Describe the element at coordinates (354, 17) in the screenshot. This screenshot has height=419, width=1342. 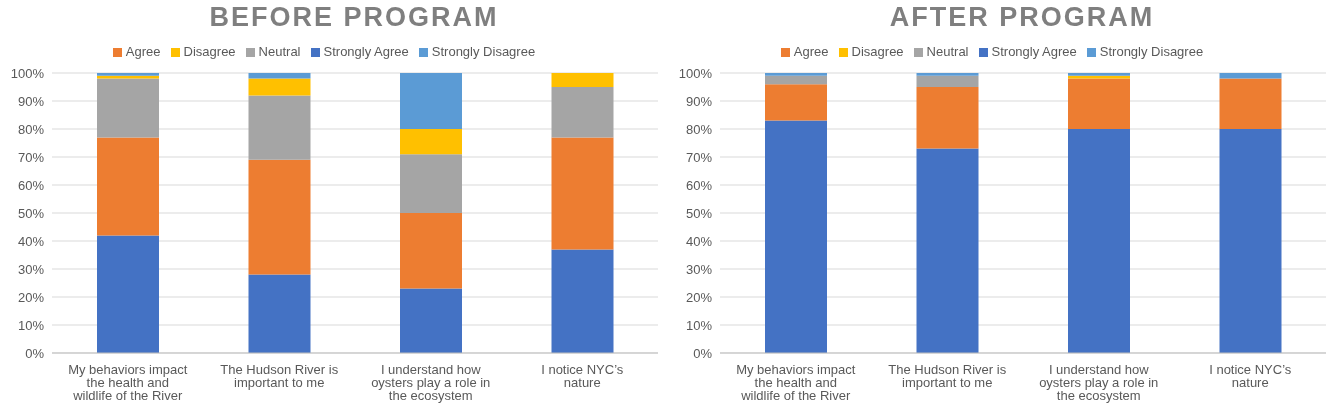
I see `chart-title: BEFORE PROGRAM` at that location.